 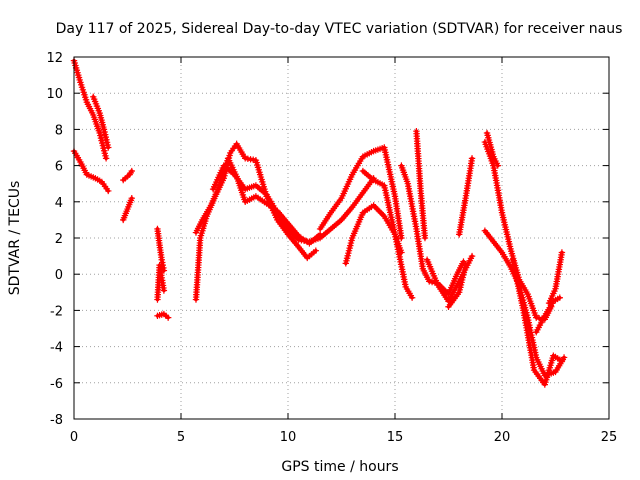 What do you see at coordinates (288, 437) in the screenshot?
I see `x-tick-label: 10` at bounding box center [288, 437].